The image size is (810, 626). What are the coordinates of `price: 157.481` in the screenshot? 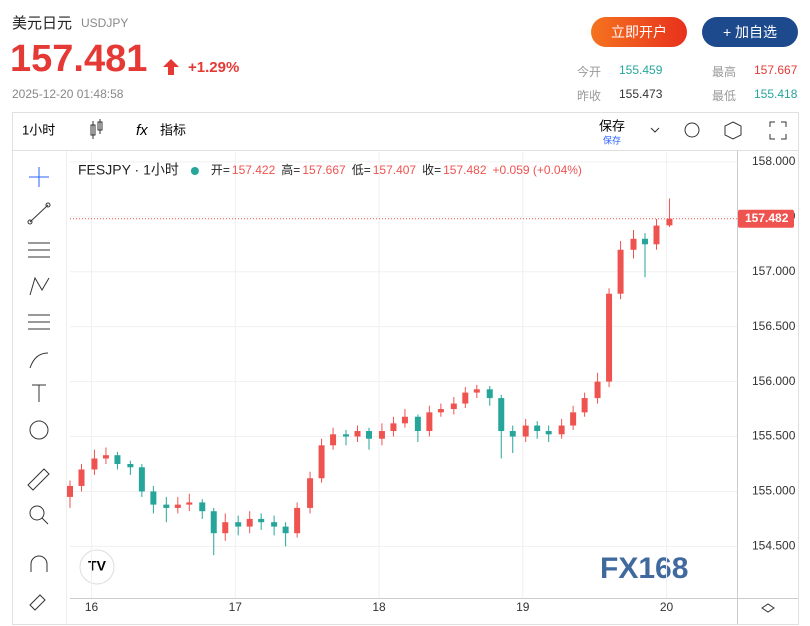 It's located at (79, 59).